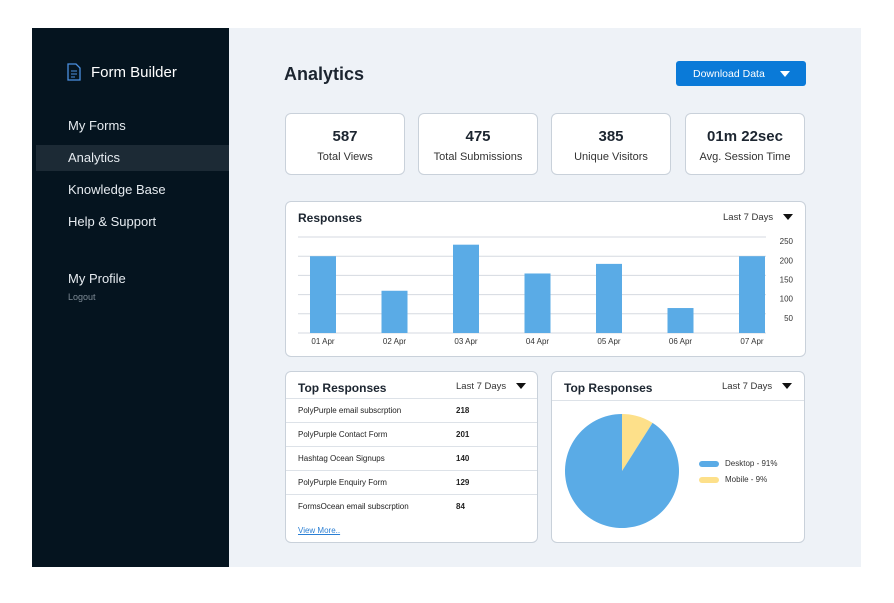 Image resolution: width=894 pixels, height=603 pixels. I want to click on row-name: PolyPurple email subscrption, so click(350, 410).